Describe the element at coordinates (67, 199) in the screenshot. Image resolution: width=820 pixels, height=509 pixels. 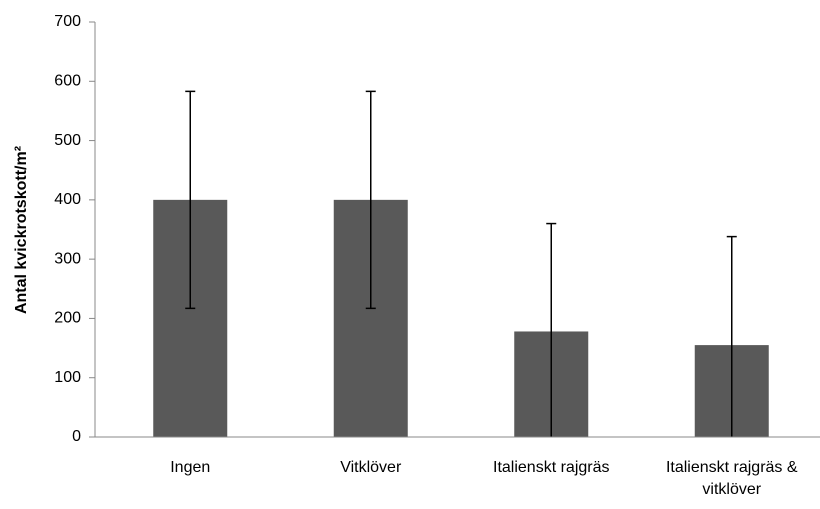
I see `y-tick-label: 400` at that location.